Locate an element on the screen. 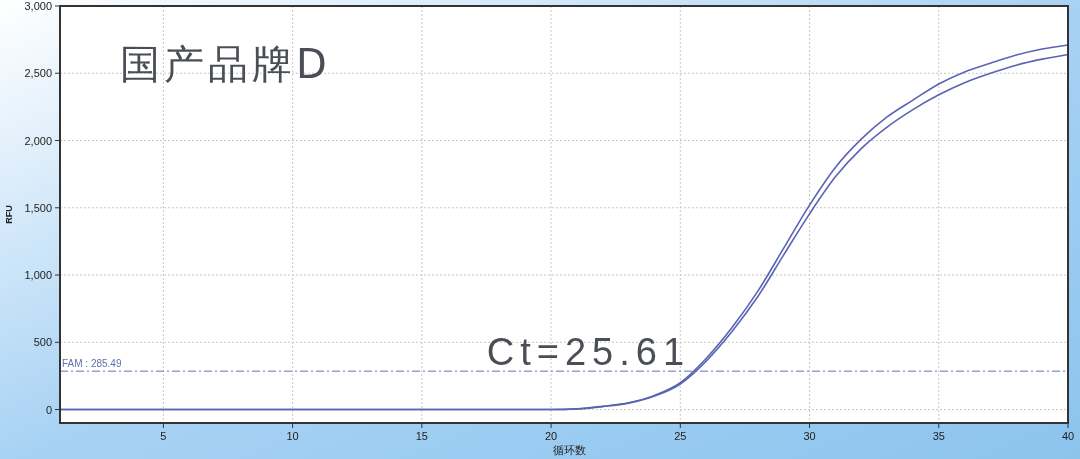 The image size is (1080, 459). text: 国产品牌D is located at coordinates (225, 64).